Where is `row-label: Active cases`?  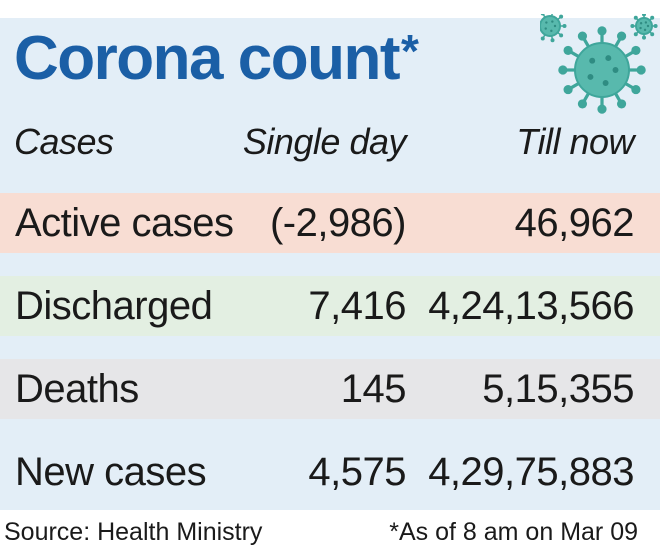 row-label: Active cases is located at coordinates (124, 223).